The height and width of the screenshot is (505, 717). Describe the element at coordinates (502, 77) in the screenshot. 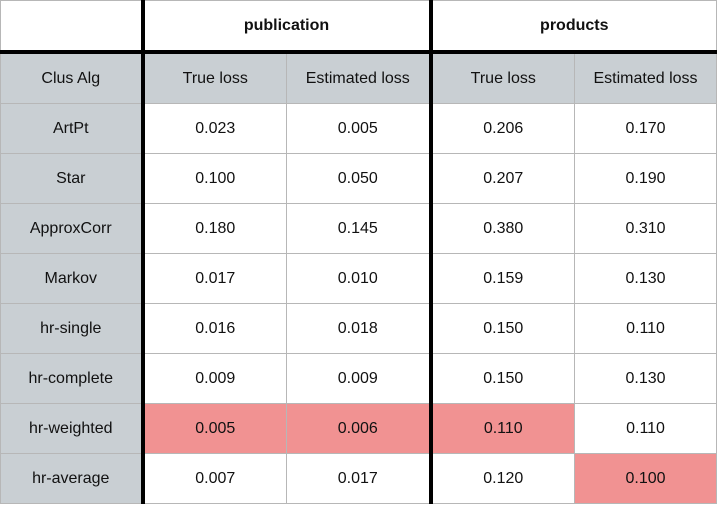

I see `column-header-products-true-loss: True loss` at that location.